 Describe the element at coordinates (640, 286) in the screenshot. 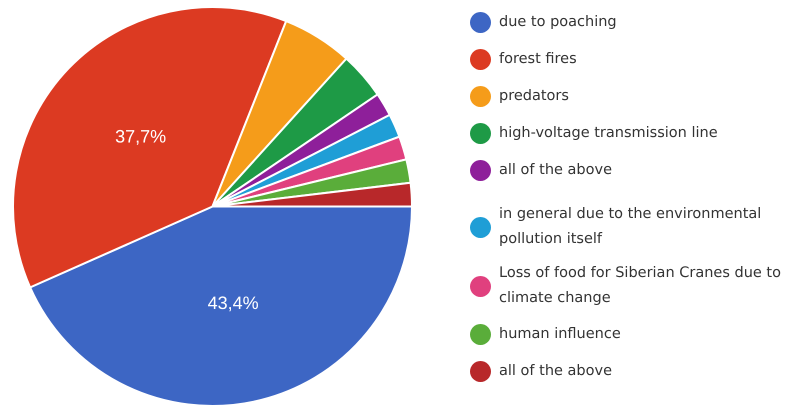

I see `legend-label: Loss of food for Siberian Cranes due to climate change` at that location.